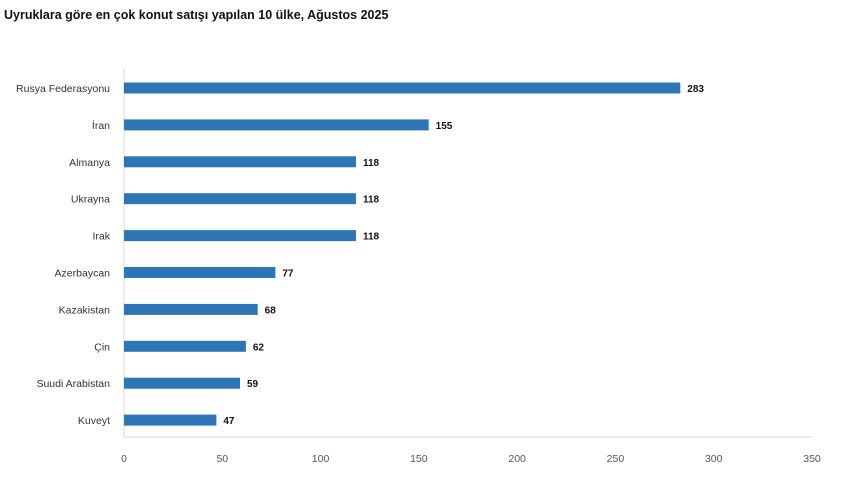 This screenshot has height=480, width=850. What do you see at coordinates (288, 274) in the screenshot?
I see `value-label: 77` at bounding box center [288, 274].